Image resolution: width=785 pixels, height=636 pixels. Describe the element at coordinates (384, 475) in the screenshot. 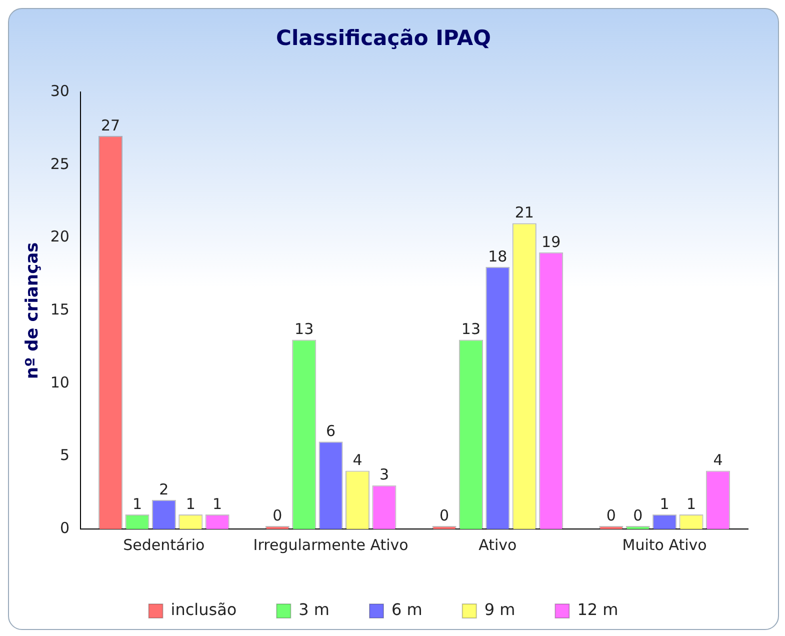

I see `data-label: 3` at that location.